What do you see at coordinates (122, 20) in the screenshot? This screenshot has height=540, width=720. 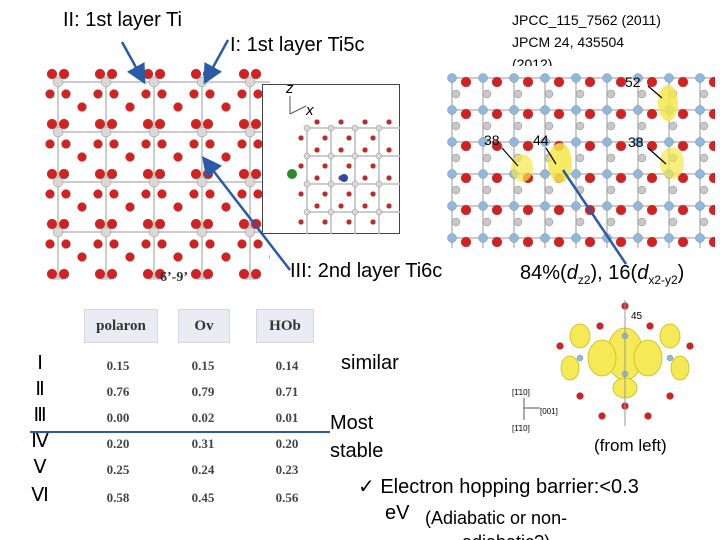 I see `label-layer-ii: II: 1st layer Ti` at bounding box center [122, 20].